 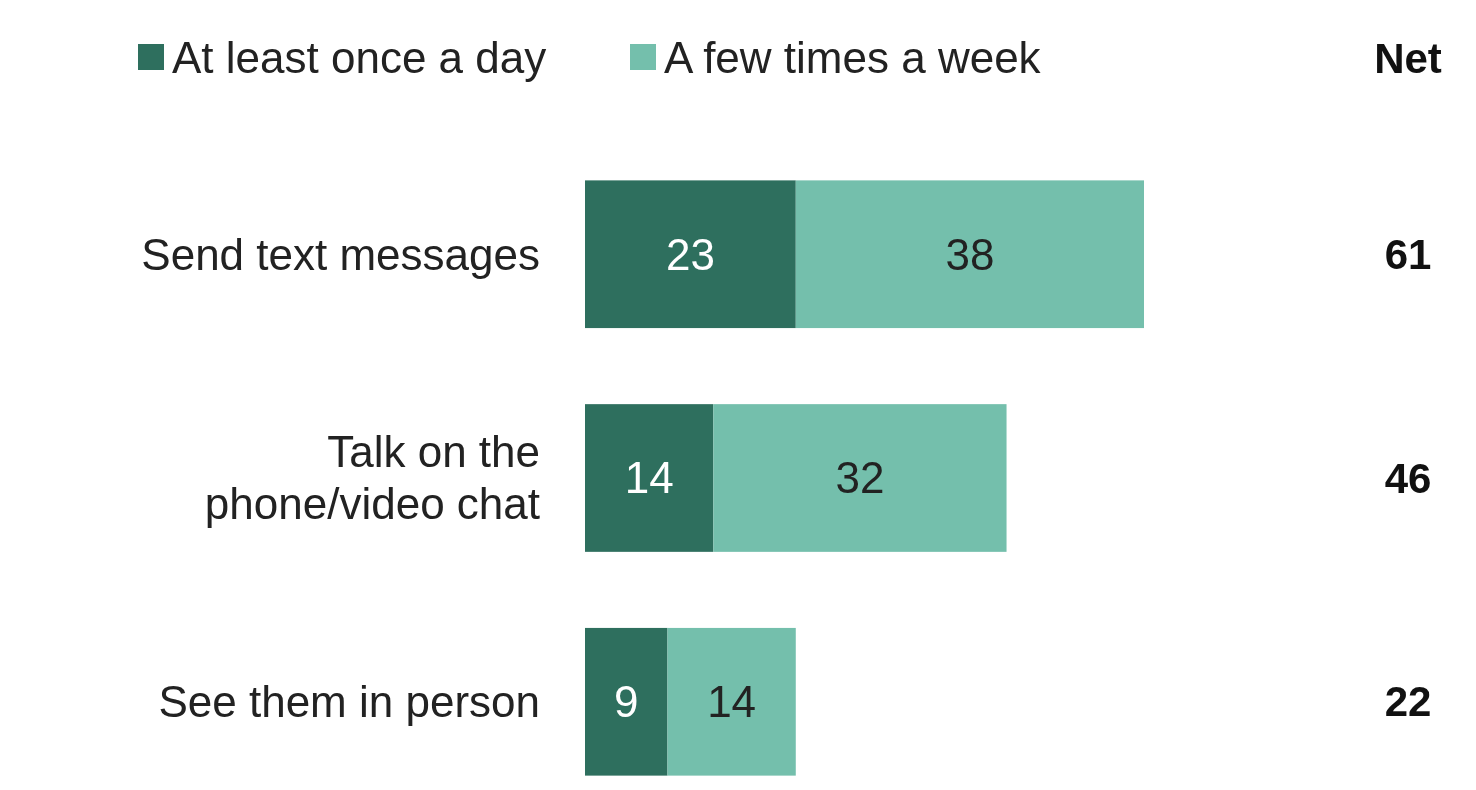 I want to click on data-label: 38, so click(x=970, y=254).